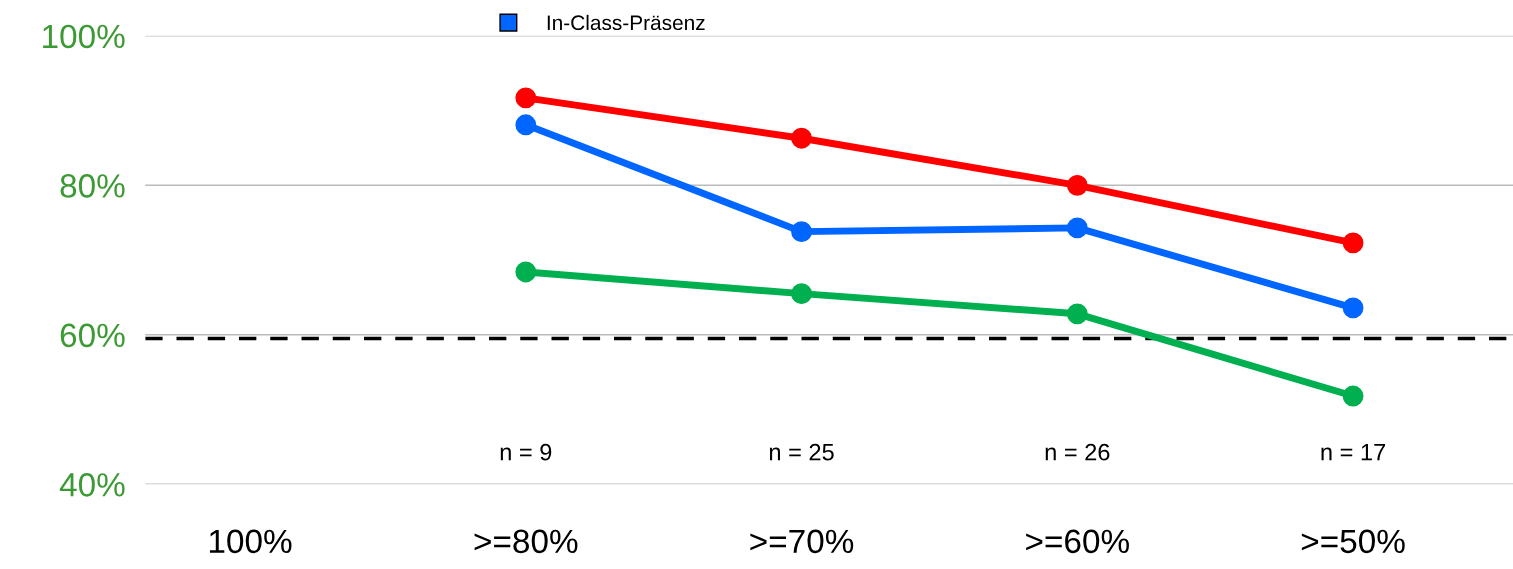  I want to click on annotation: n = 25, so click(801, 452).